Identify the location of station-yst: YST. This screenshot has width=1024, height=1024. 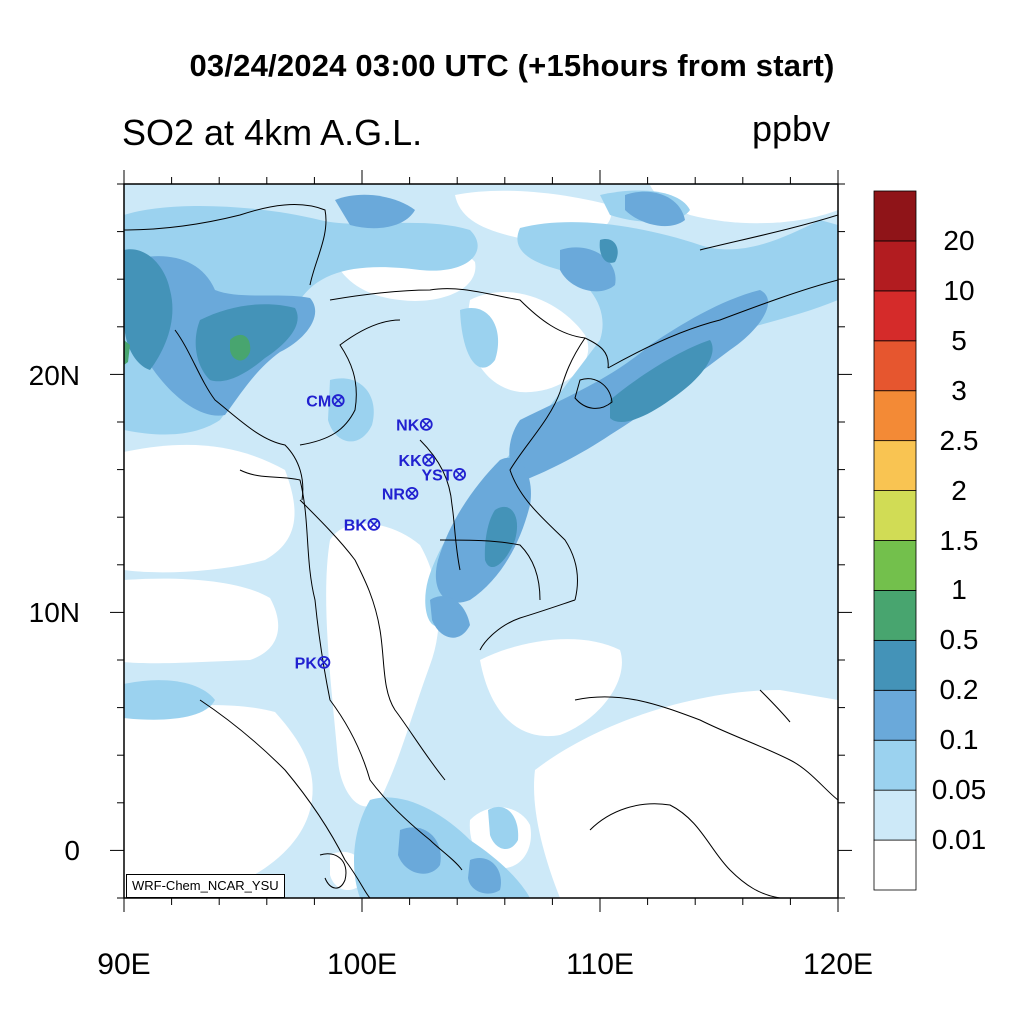
(443, 475).